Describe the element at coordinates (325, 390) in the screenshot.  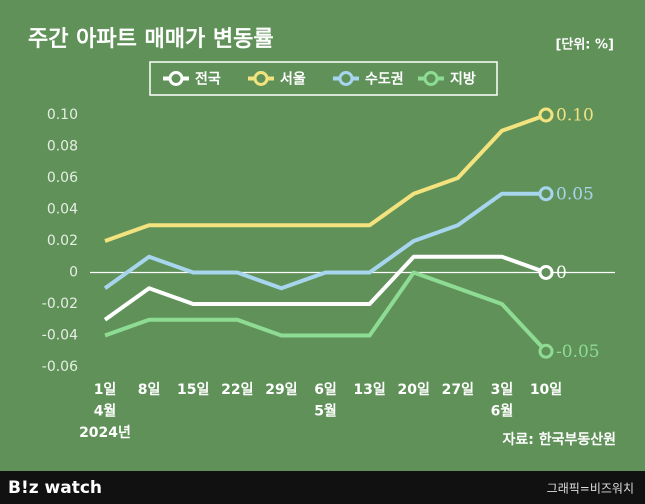
I see `x-tick-label: 6일` at that location.